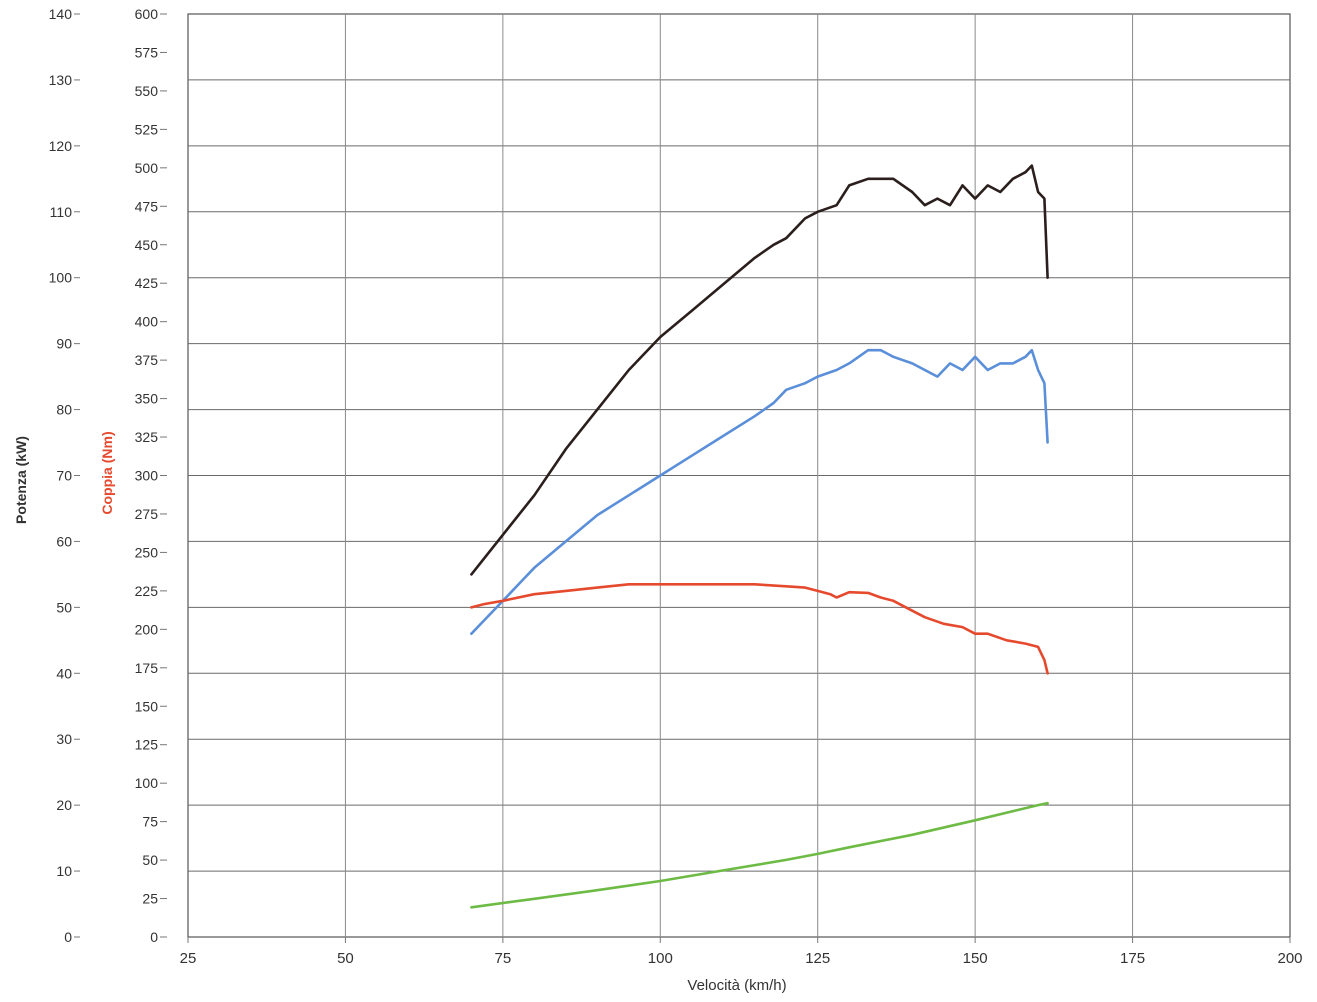 The image size is (1317, 1002). Describe the element at coordinates (147, 745) in the screenshot. I see `y-right-tick-label: 125` at that location.